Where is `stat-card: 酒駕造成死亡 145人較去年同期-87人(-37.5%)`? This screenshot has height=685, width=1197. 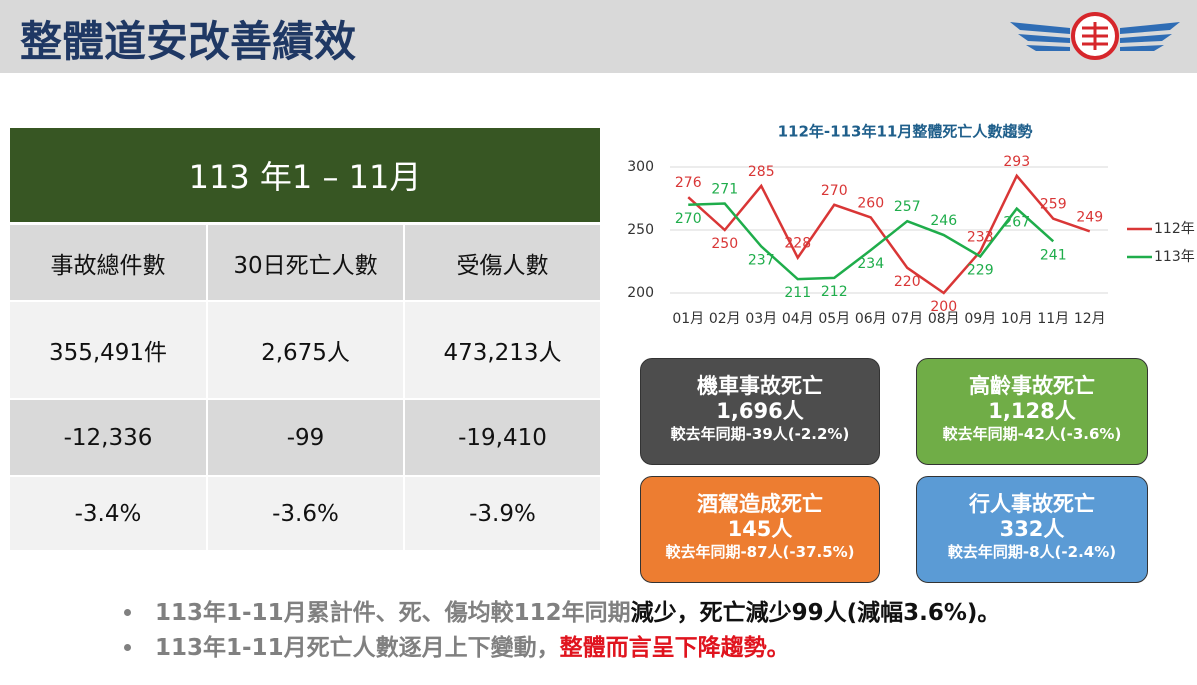 stat-card: 酒駕造成死亡 145人較去年同期-87人(-37.5%) is located at coordinates (760, 529).